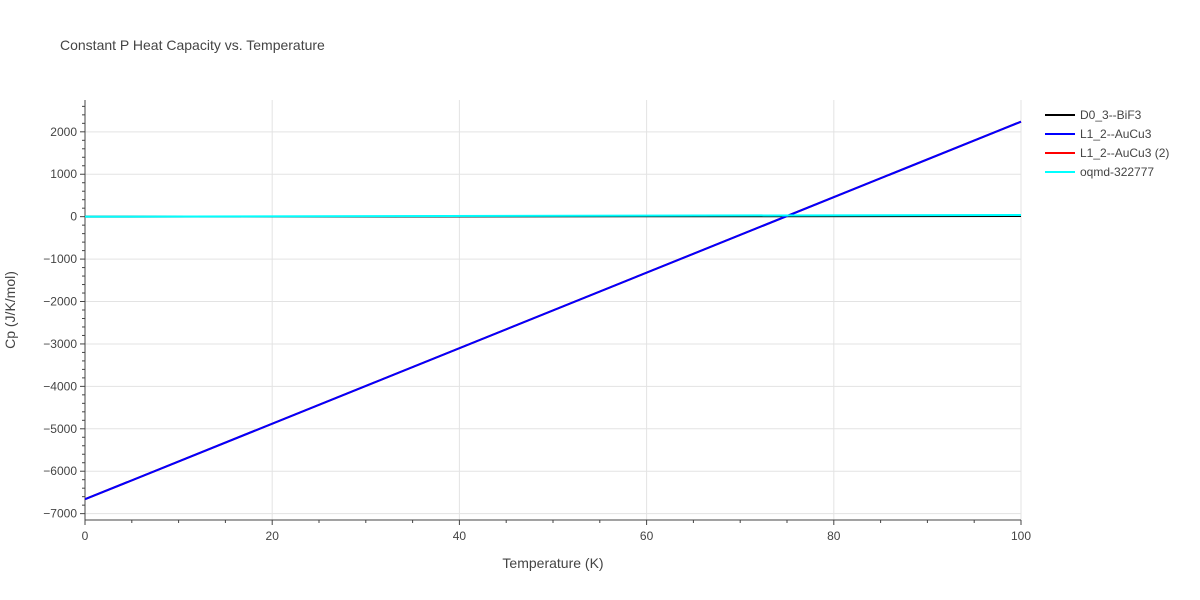 This screenshot has width=1200, height=600. I want to click on x-tick-label: 0, so click(85, 536).